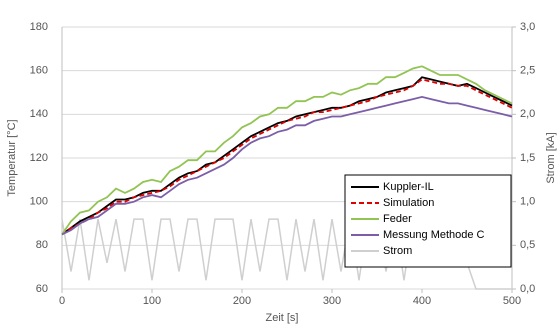 The width and height of the screenshot is (560, 324). I want to click on y-axis-label: Temperatur [°C], so click(12, 157).